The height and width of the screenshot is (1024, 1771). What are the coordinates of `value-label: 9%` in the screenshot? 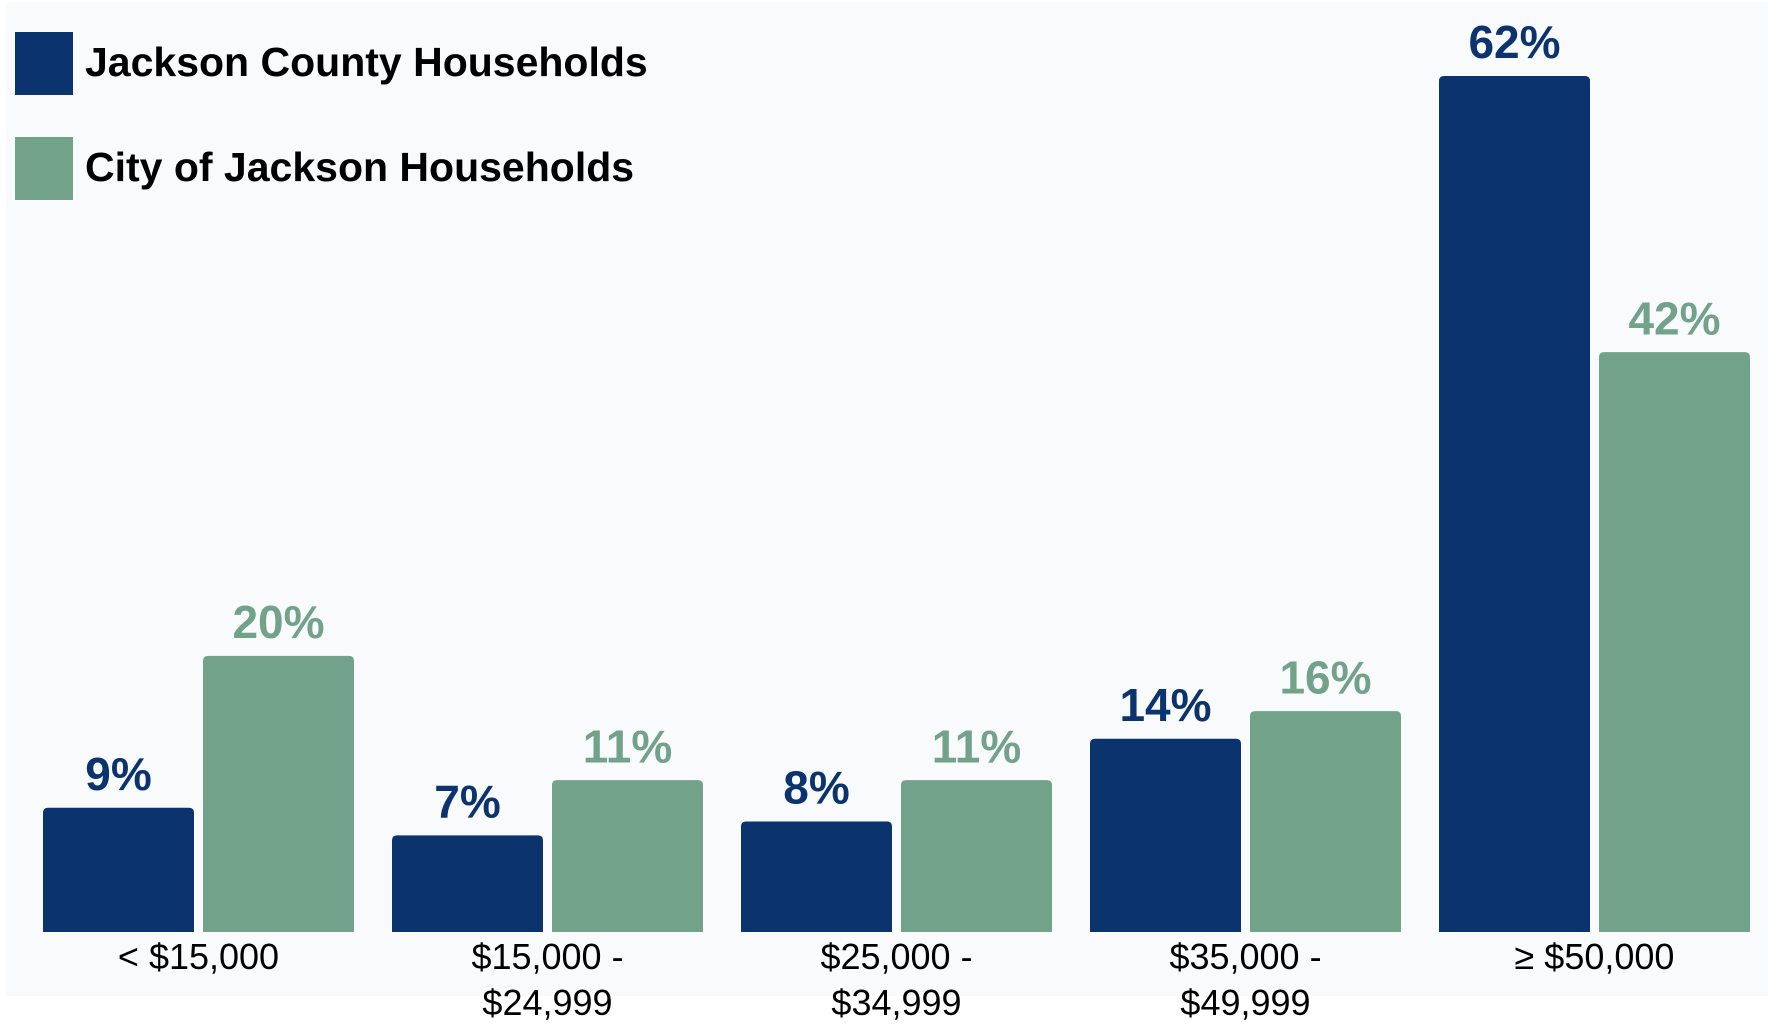 It's located at (118, 774).